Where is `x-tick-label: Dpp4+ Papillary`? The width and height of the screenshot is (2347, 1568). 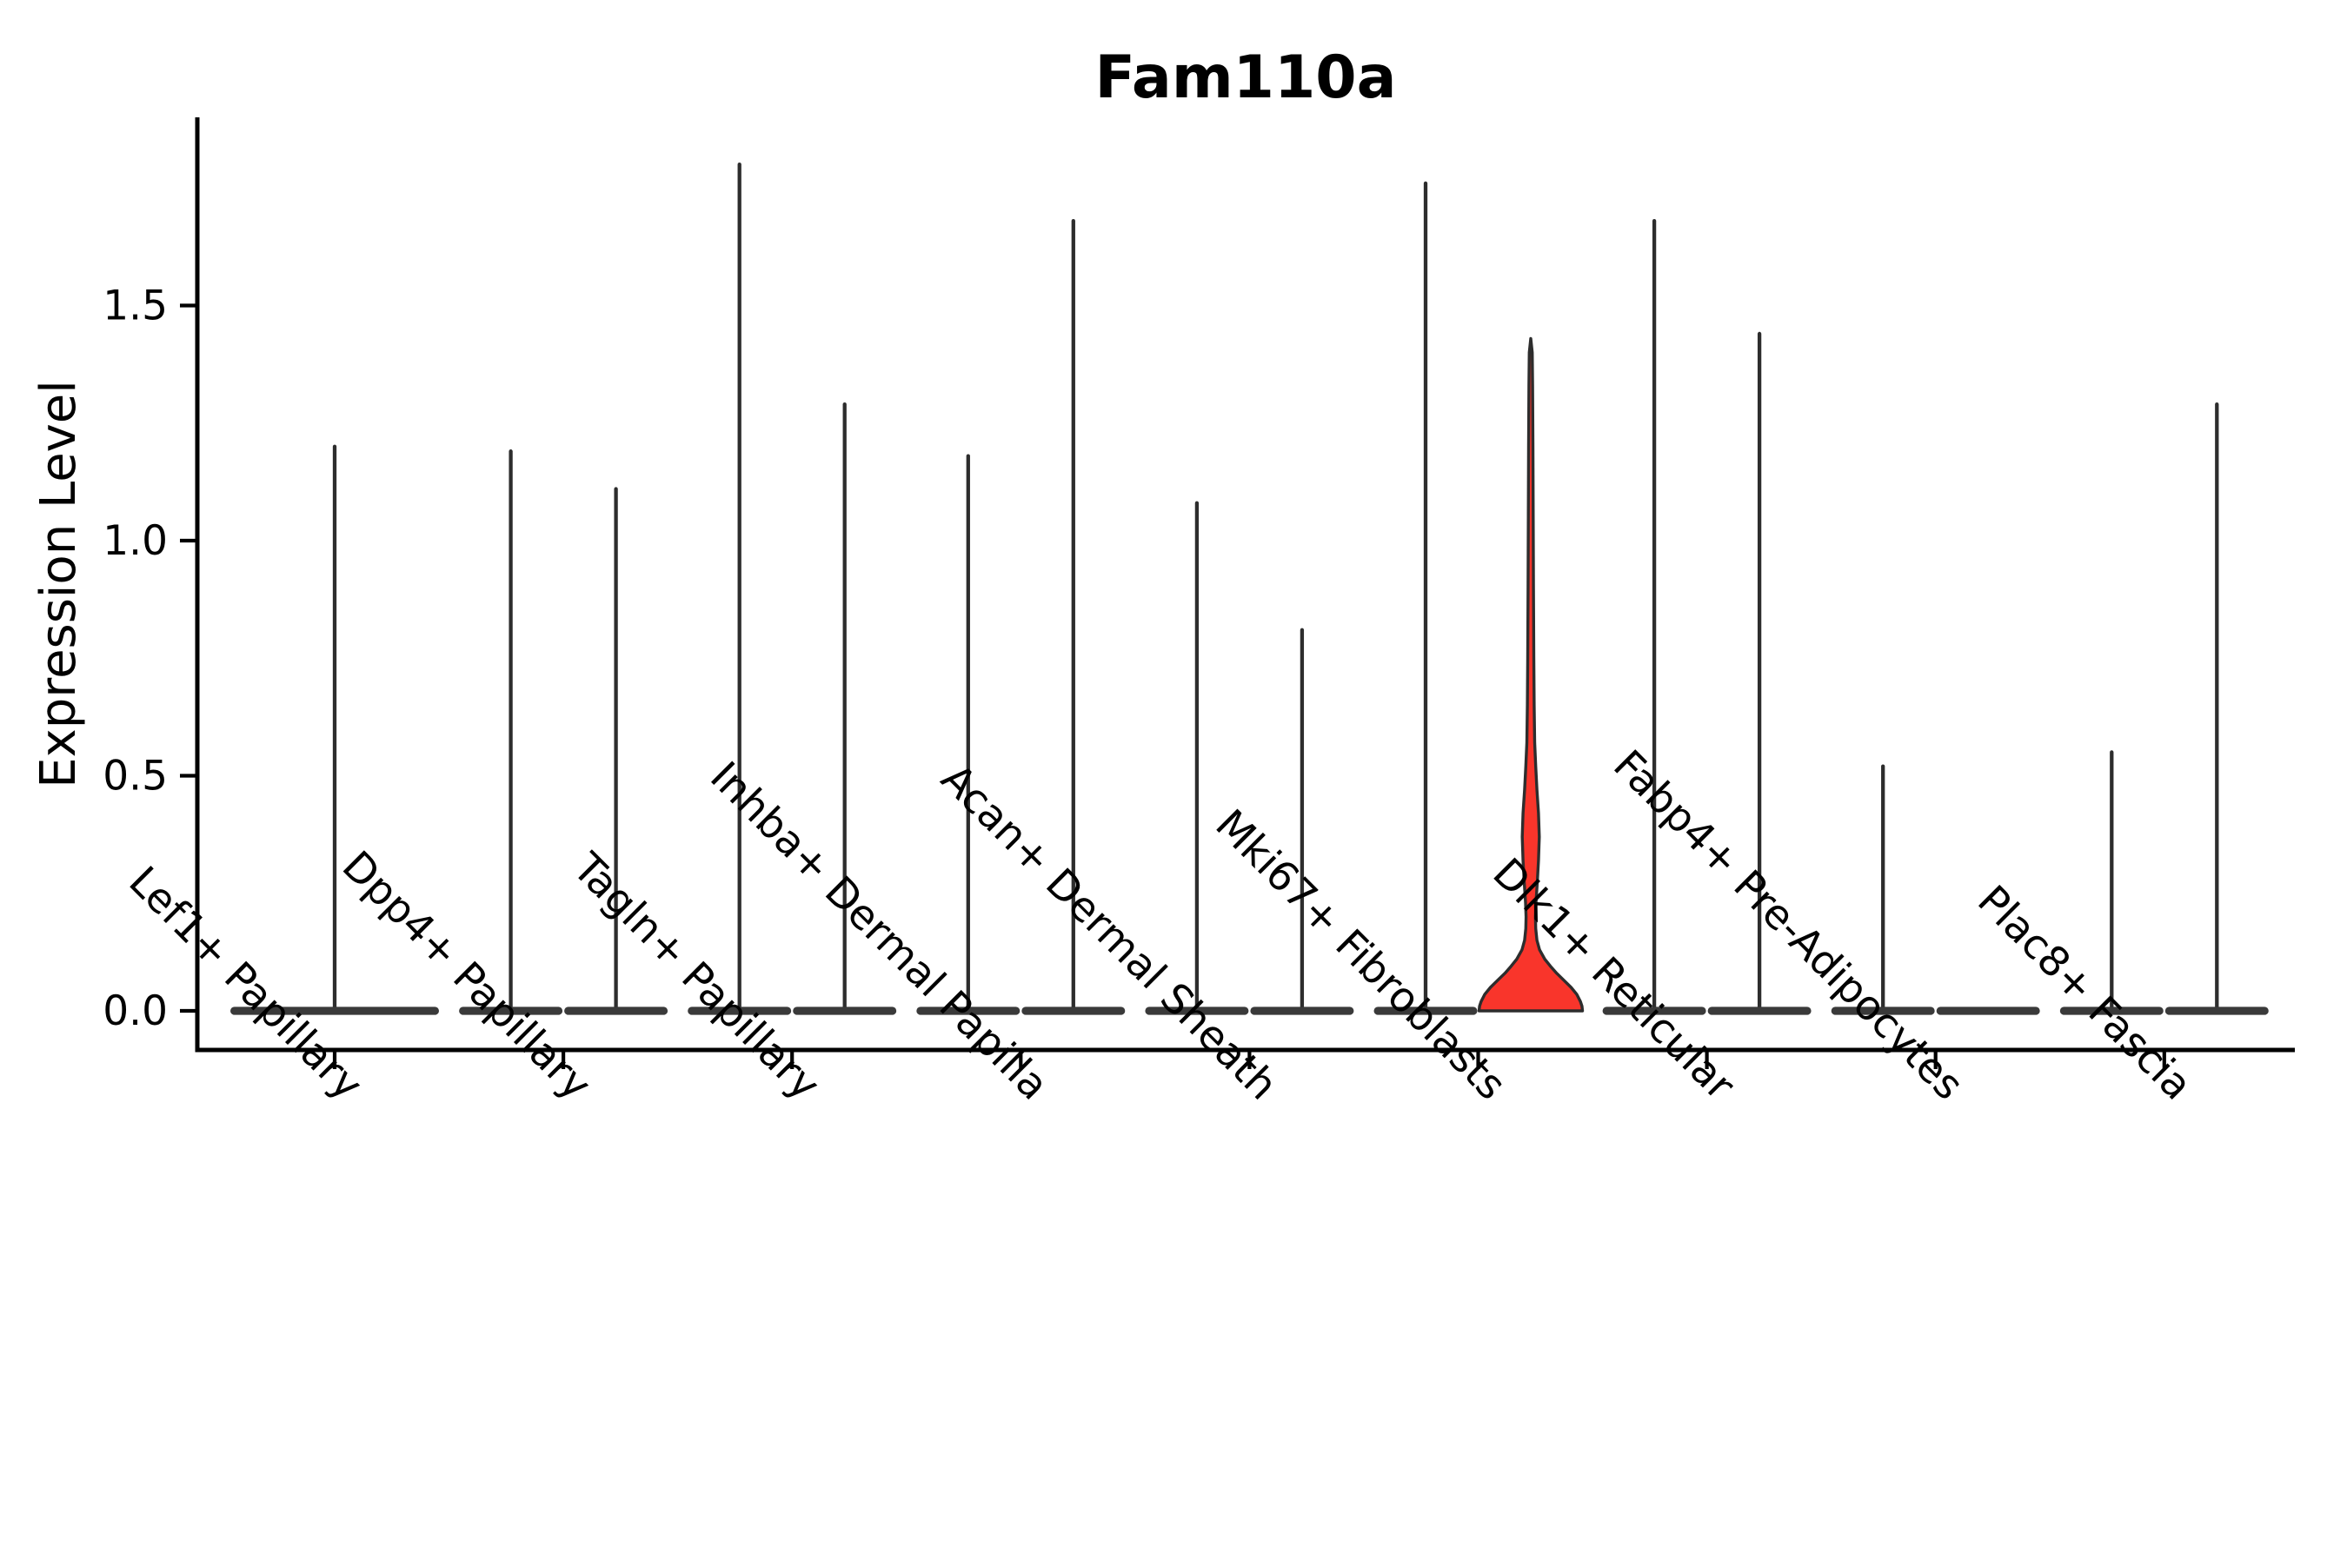
x-tick-label: Dpp4+ Papillary is located at coordinates (467, 976).